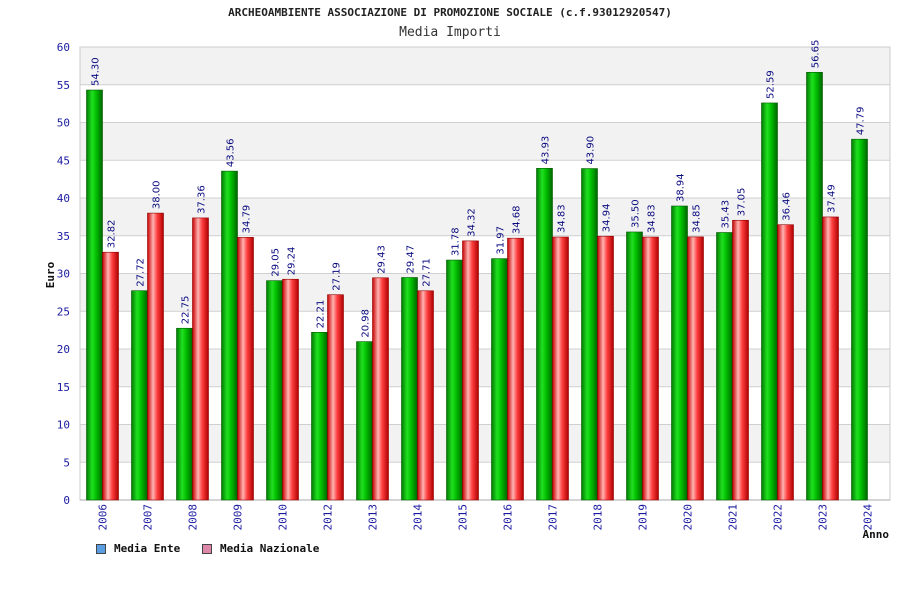 Image resolution: width=900 pixels, height=600 pixels. I want to click on x-tick-label: 2022, so click(778, 517).